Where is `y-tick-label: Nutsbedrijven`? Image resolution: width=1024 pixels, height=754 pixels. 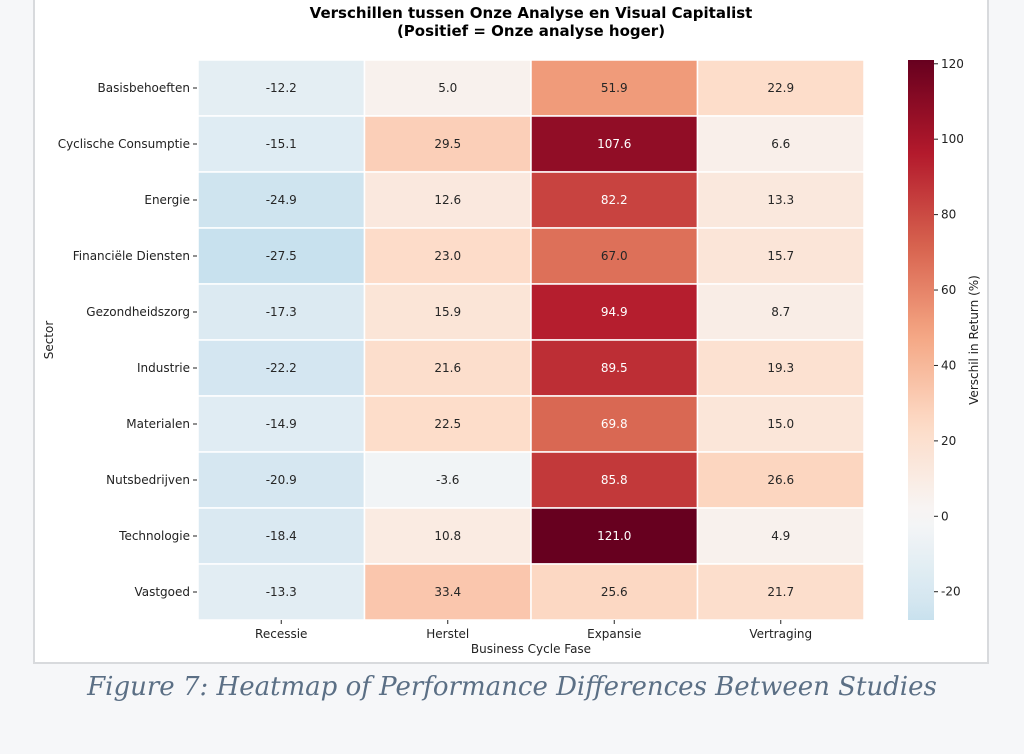
y-tick-label: Nutsbedrijven is located at coordinates (148, 480).